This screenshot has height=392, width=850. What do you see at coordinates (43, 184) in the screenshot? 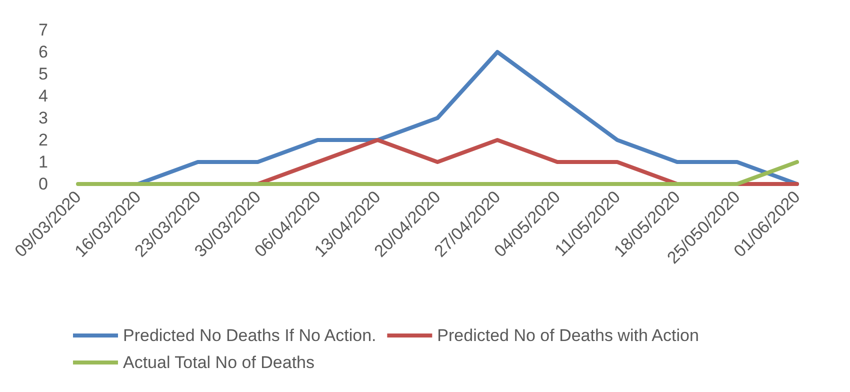
I see `y-tick-label: 0` at bounding box center [43, 184].